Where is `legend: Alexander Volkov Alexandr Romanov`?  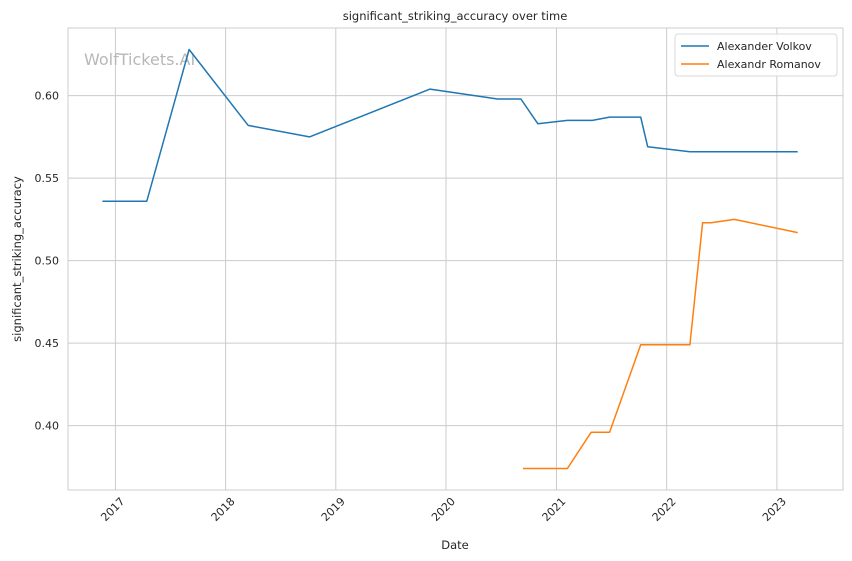 legend: Alexander Volkov Alexandr Romanov is located at coordinates (756, 55).